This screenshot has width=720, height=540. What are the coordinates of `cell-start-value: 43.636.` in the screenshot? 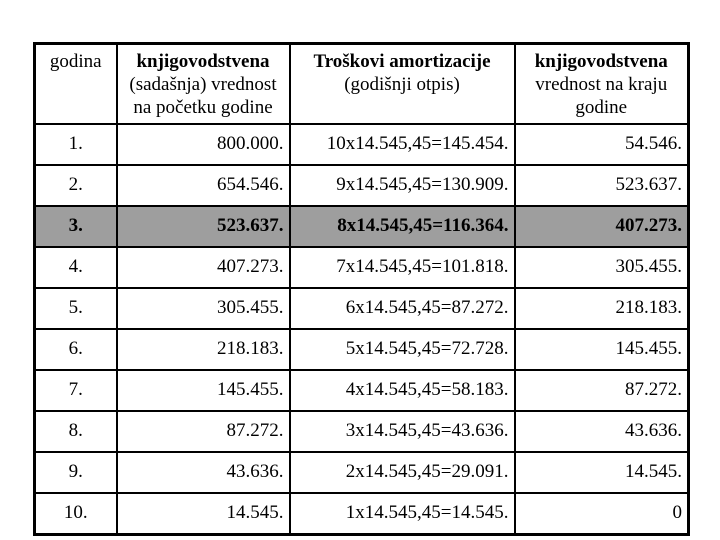 It's located at (203, 472).